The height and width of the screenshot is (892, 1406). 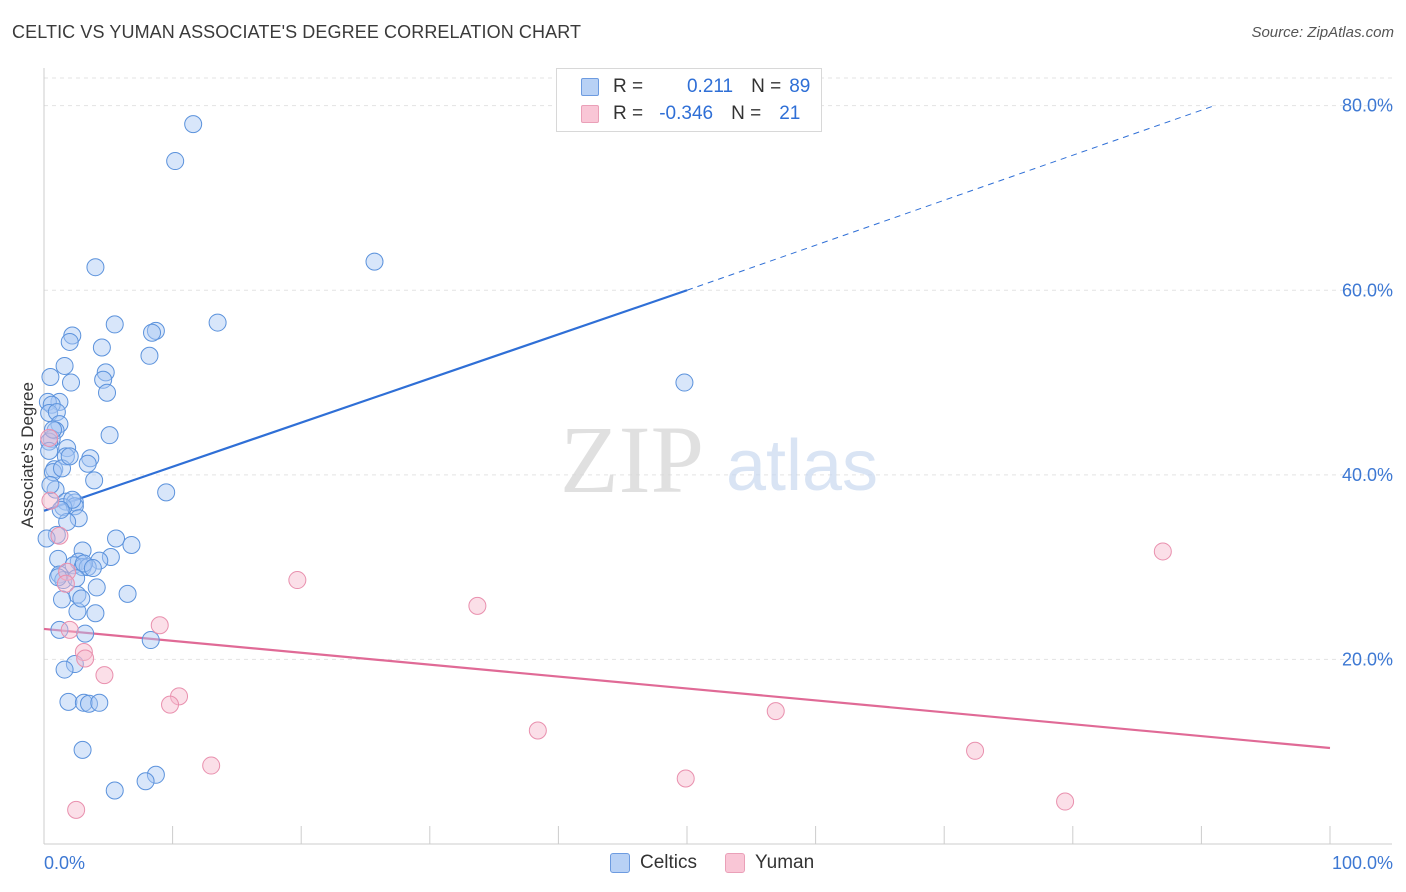 I want to click on watermark: ZIP atlas, so click(x=719, y=459).